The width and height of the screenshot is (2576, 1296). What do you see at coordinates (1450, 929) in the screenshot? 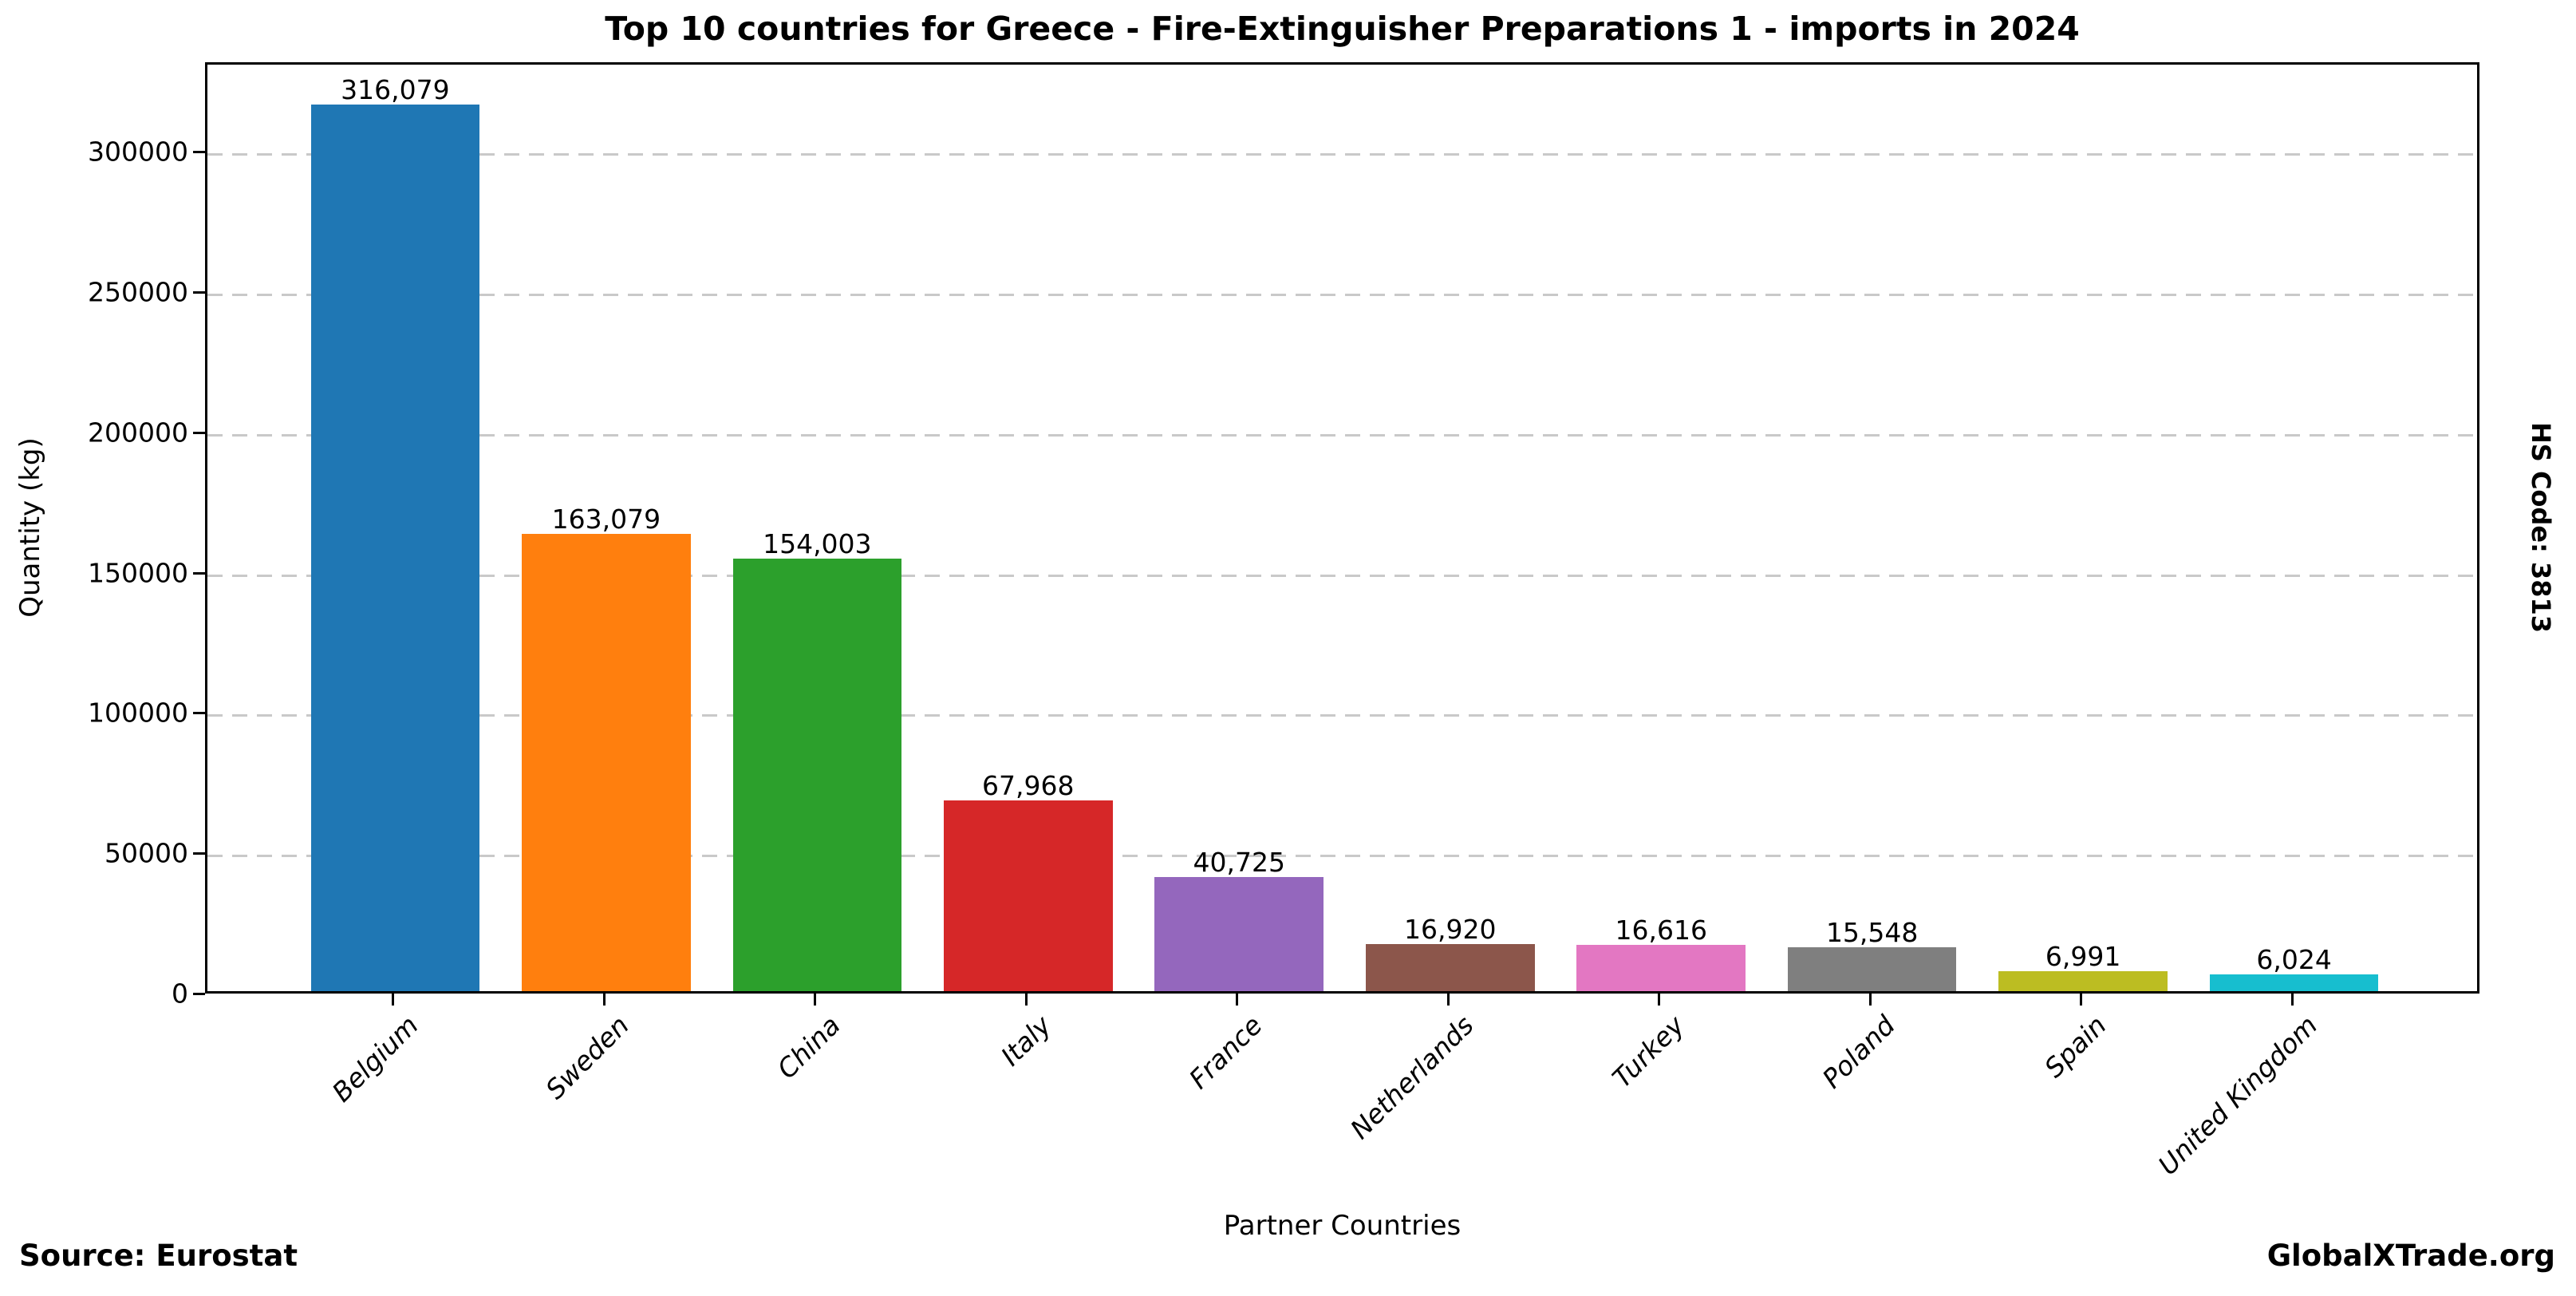
I see `bar-value-label-netherlands: 16,920` at bounding box center [1450, 929].